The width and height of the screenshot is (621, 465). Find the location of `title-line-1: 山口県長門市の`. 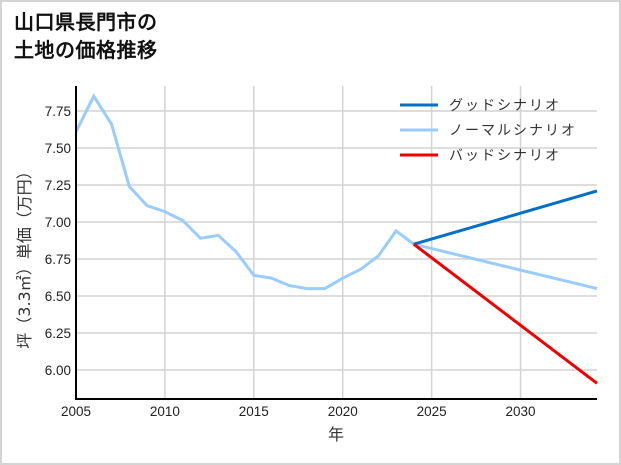

title-line-1: 山口県長門市の is located at coordinates (86, 22).